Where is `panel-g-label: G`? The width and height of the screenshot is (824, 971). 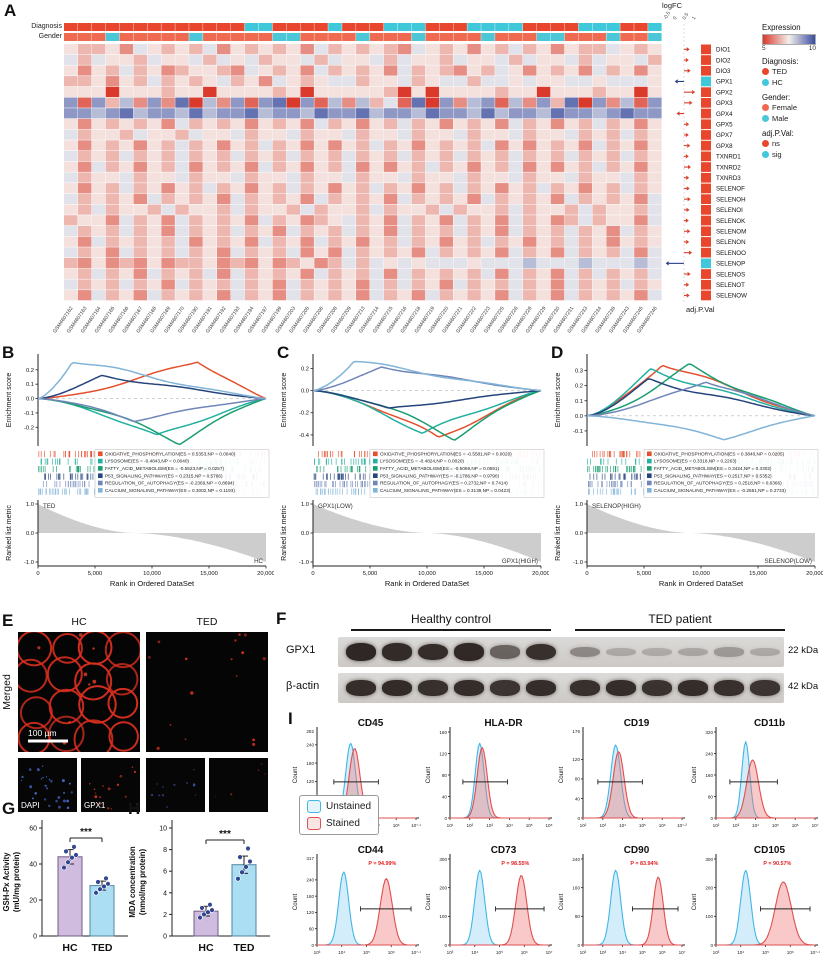 panel-g-label: G is located at coordinates (9, 808).